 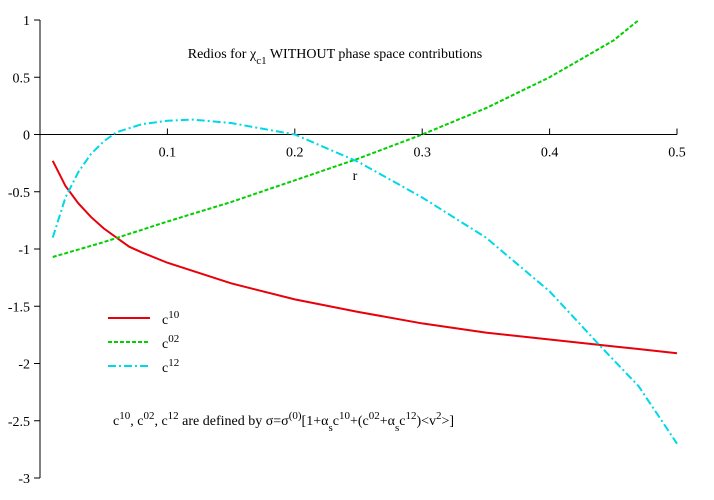 I want to click on y-tick-label: -1.5, so click(x=19, y=307).